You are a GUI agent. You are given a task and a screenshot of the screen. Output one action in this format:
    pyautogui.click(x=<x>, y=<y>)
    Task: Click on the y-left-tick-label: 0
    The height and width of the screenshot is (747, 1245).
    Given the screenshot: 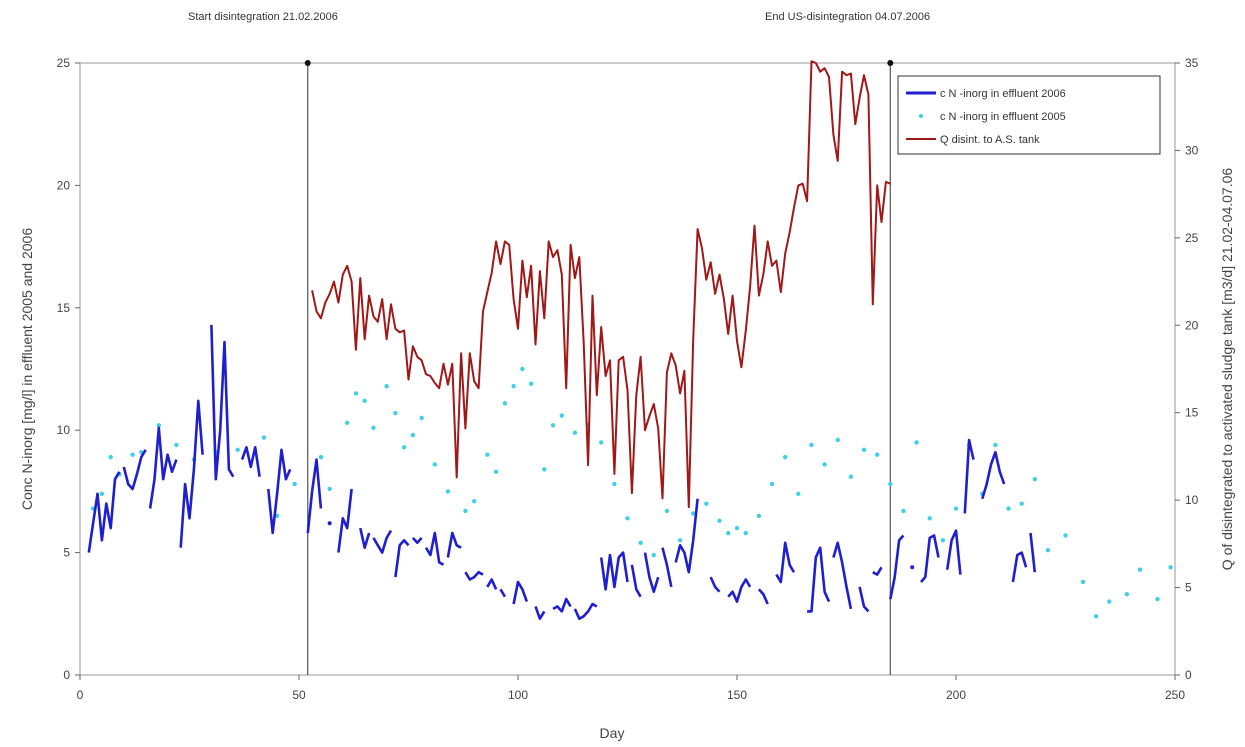 What is the action you would take?
    pyautogui.click(x=66, y=675)
    